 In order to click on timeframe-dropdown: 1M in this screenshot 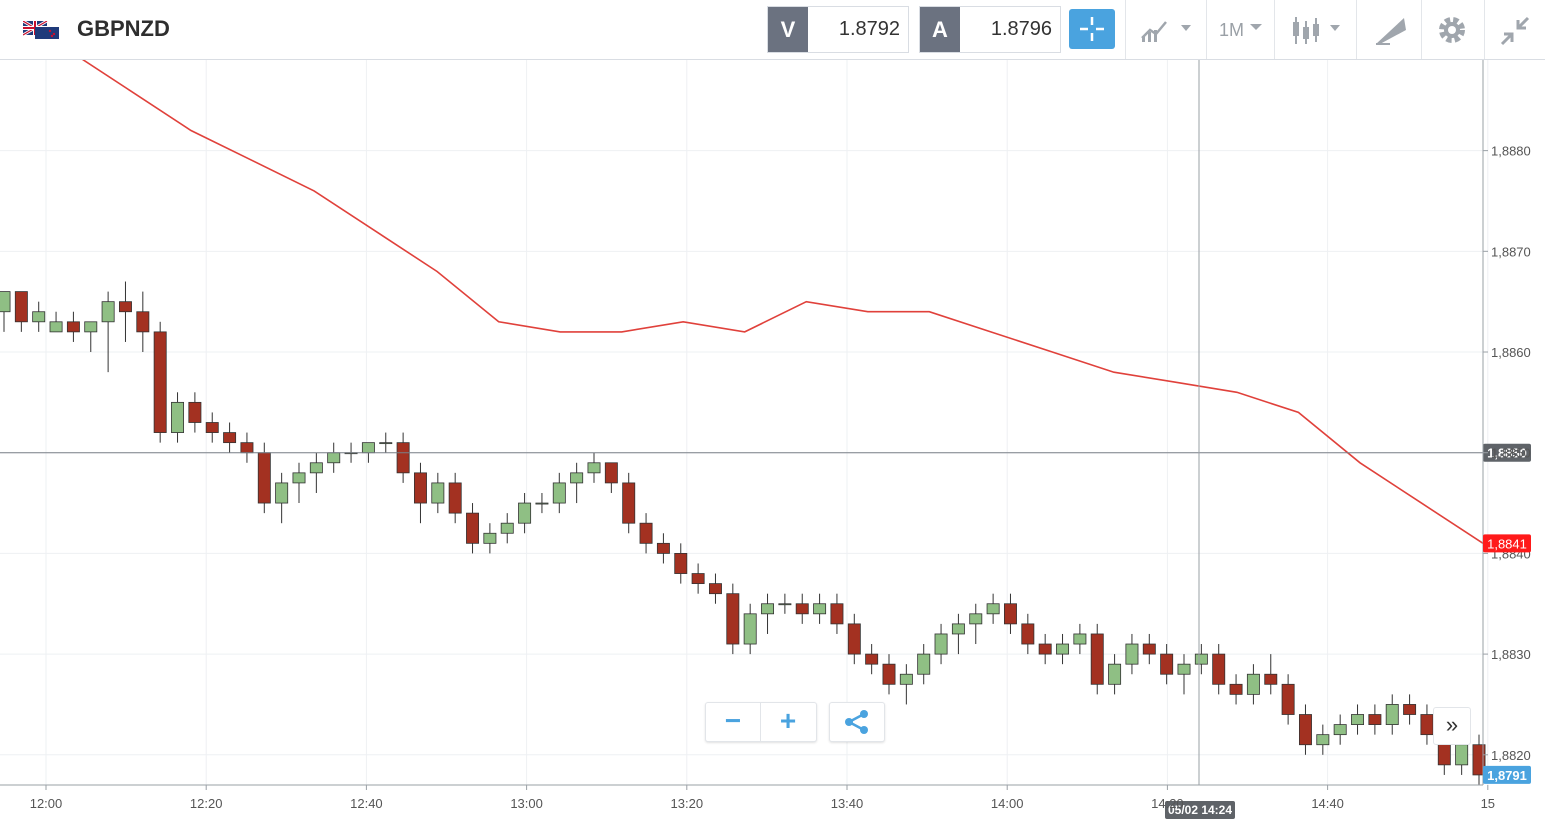, I will do `click(1240, 29)`.